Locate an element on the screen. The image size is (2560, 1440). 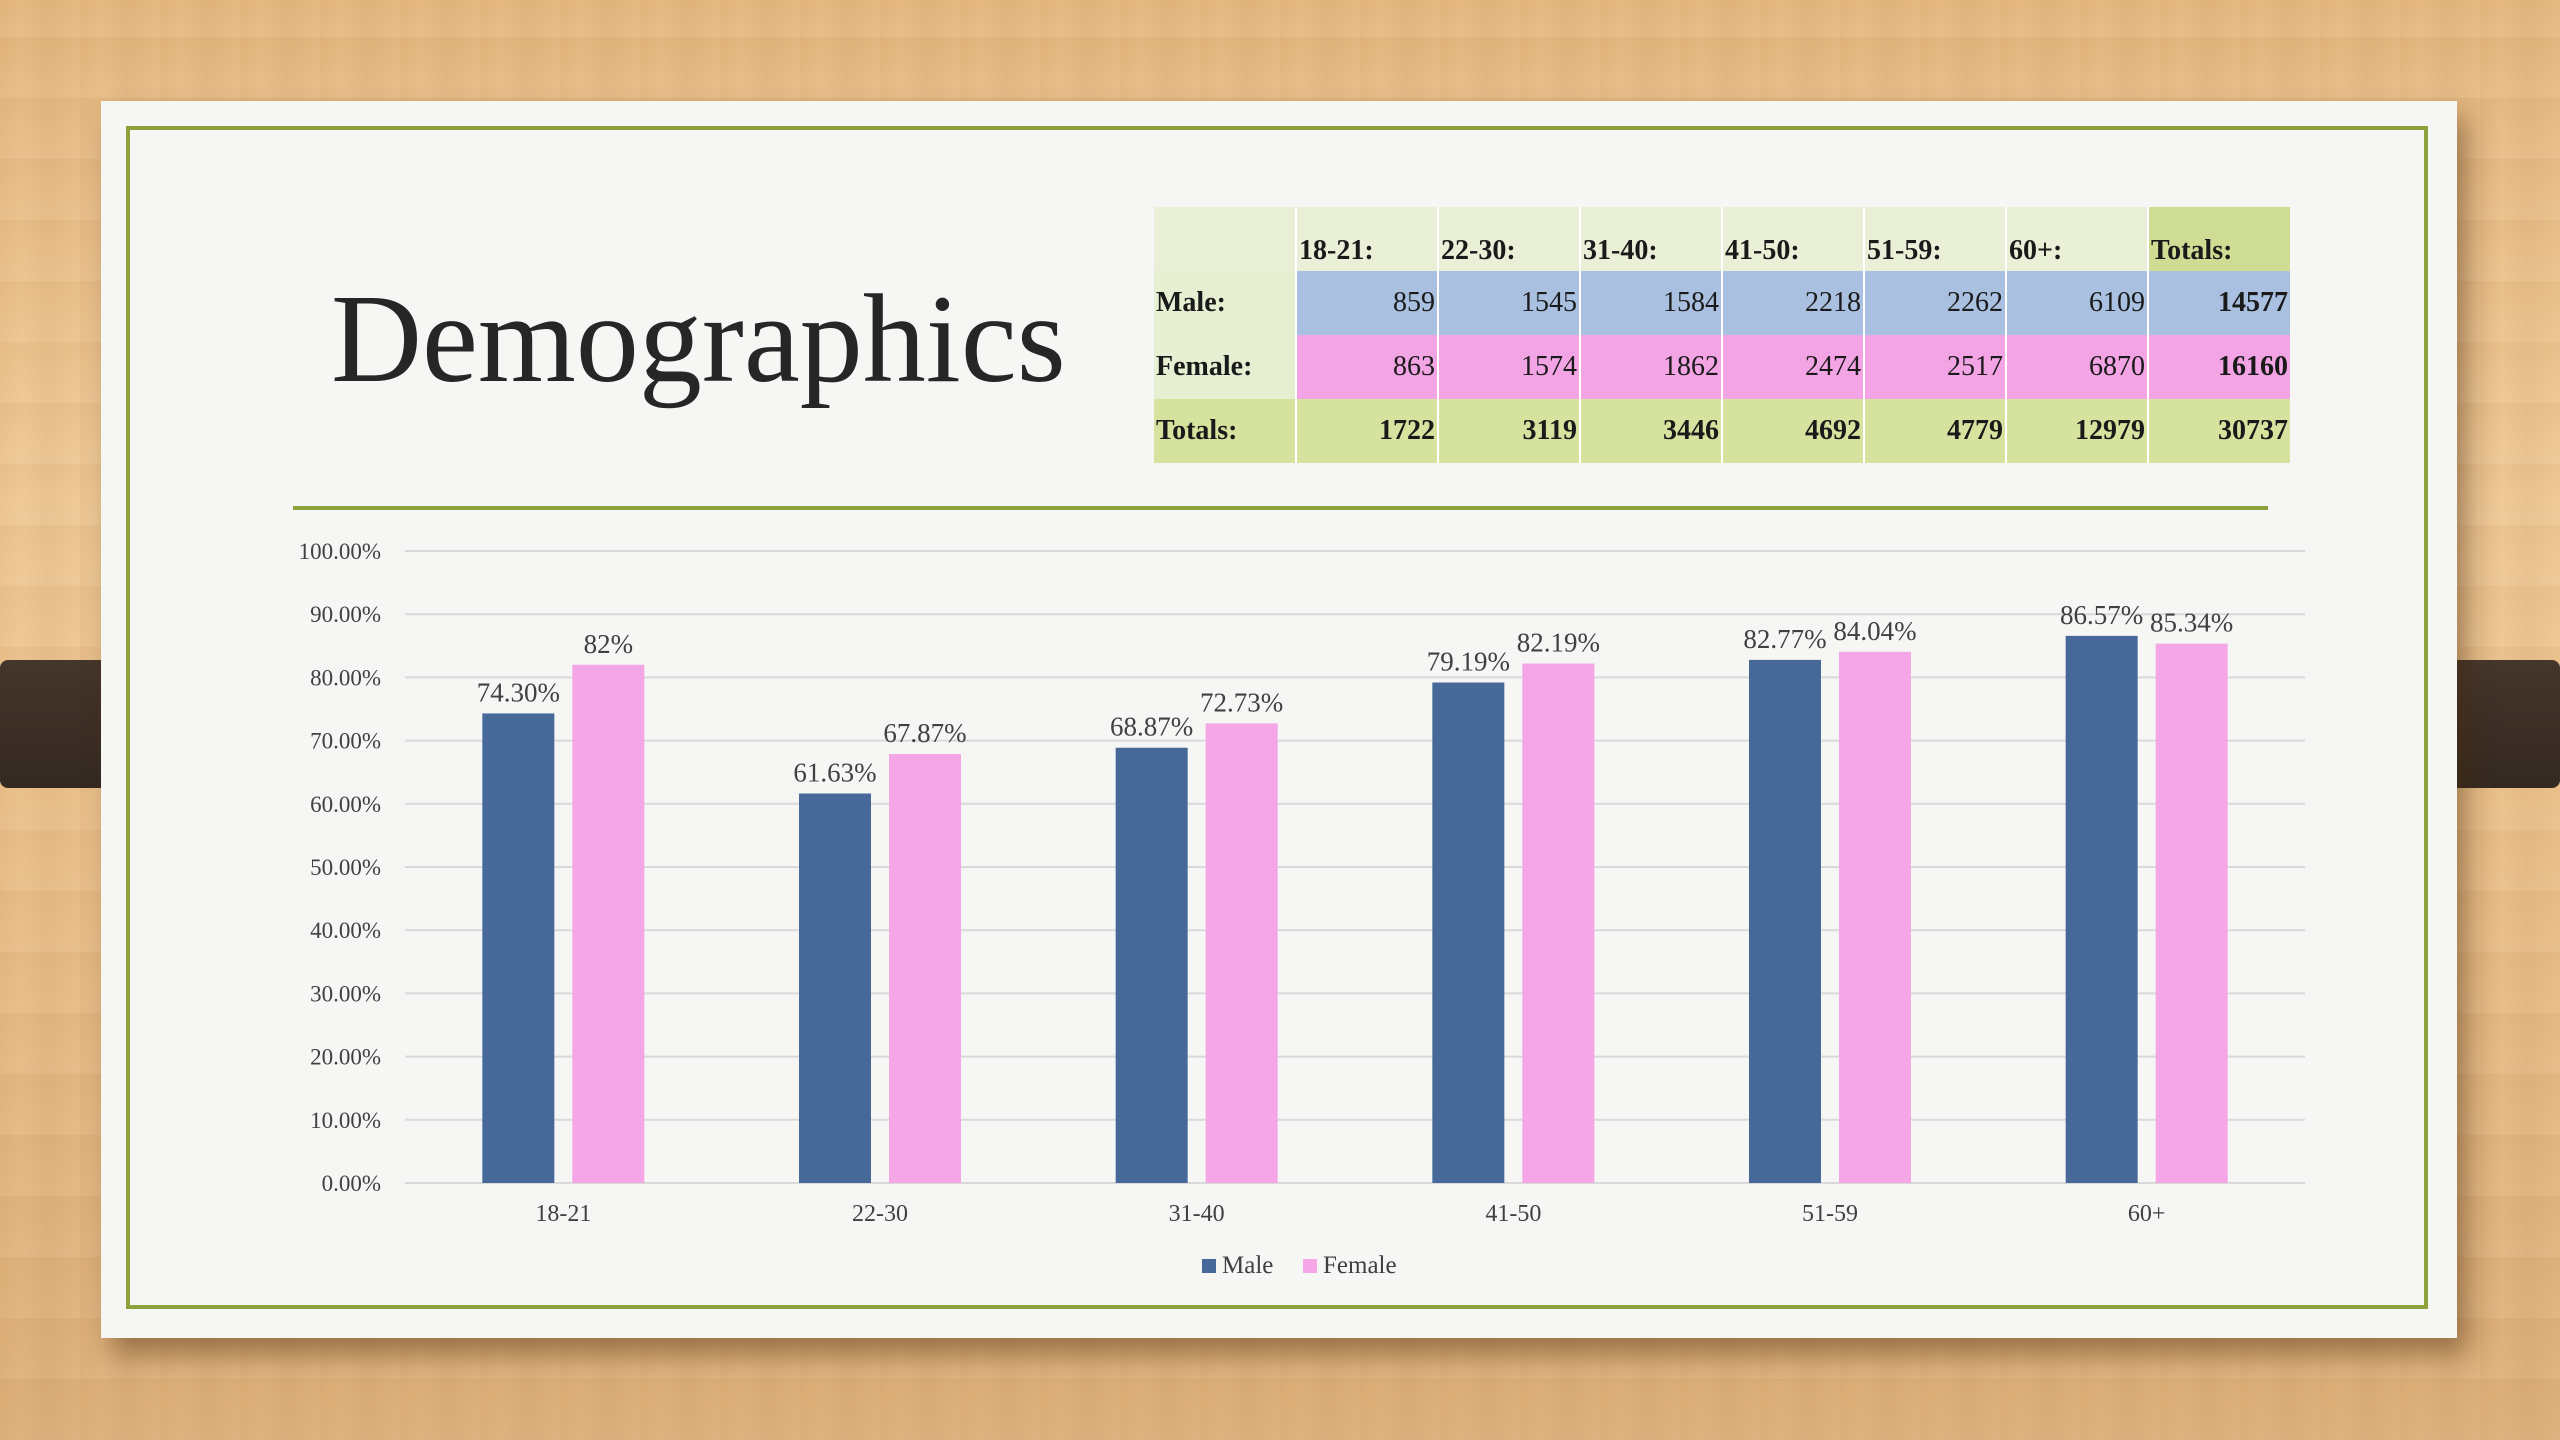
table-cell: 6870 is located at coordinates (2077, 367).